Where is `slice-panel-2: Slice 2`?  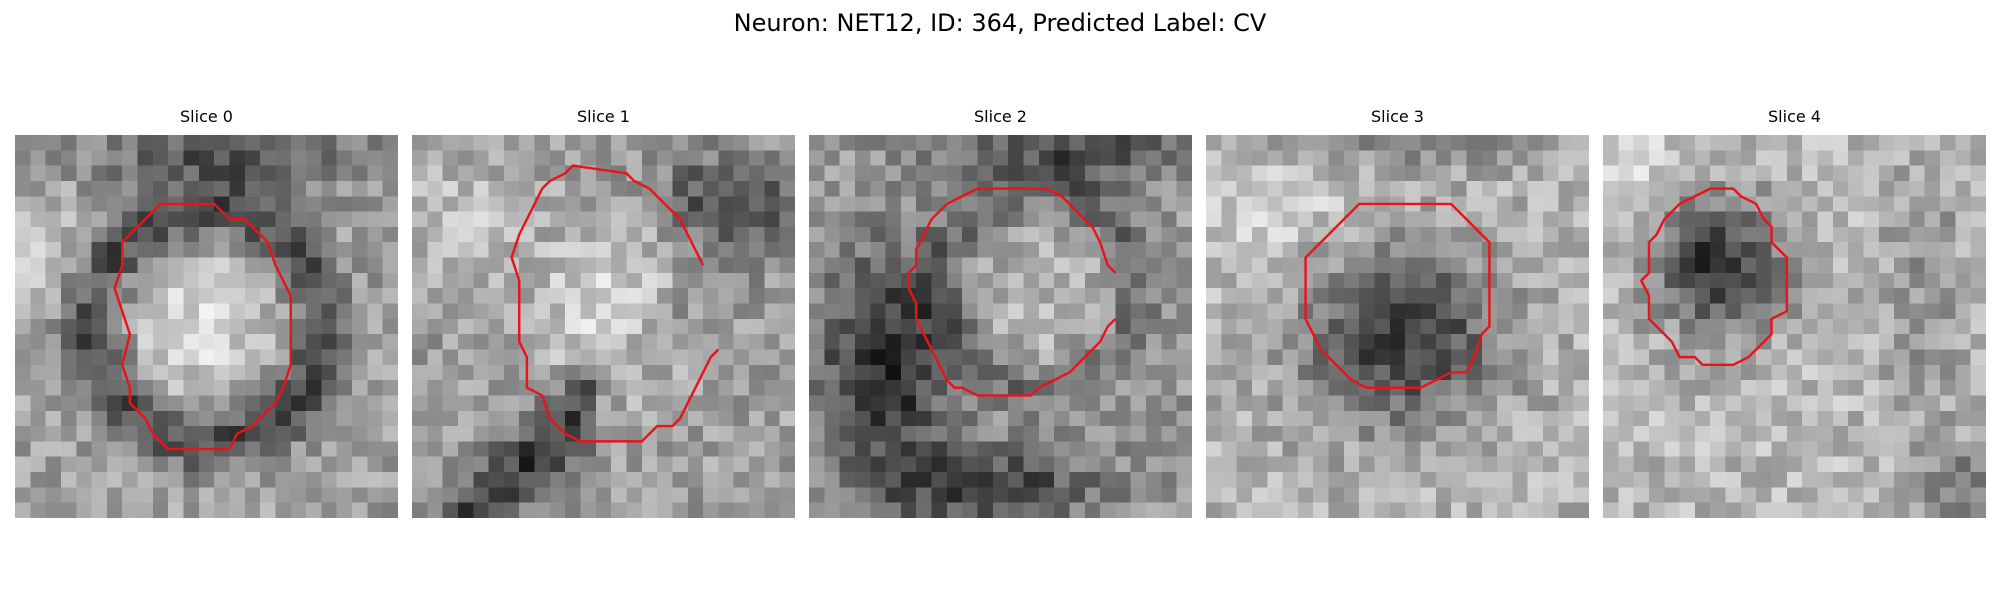
slice-panel-2: Slice 2 is located at coordinates (1000, 312).